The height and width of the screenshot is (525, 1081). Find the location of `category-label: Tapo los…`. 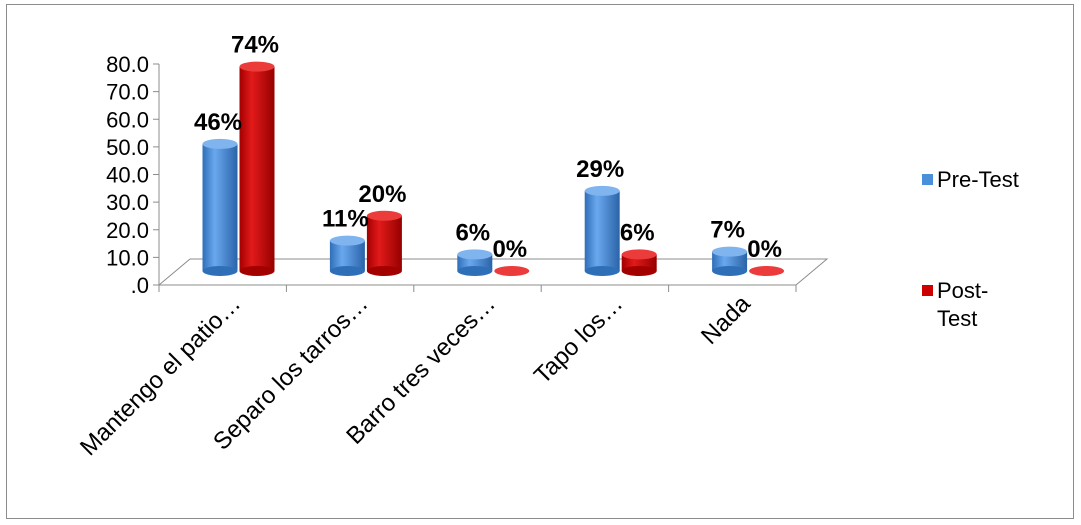

category-label: Tapo los… is located at coordinates (578, 339).